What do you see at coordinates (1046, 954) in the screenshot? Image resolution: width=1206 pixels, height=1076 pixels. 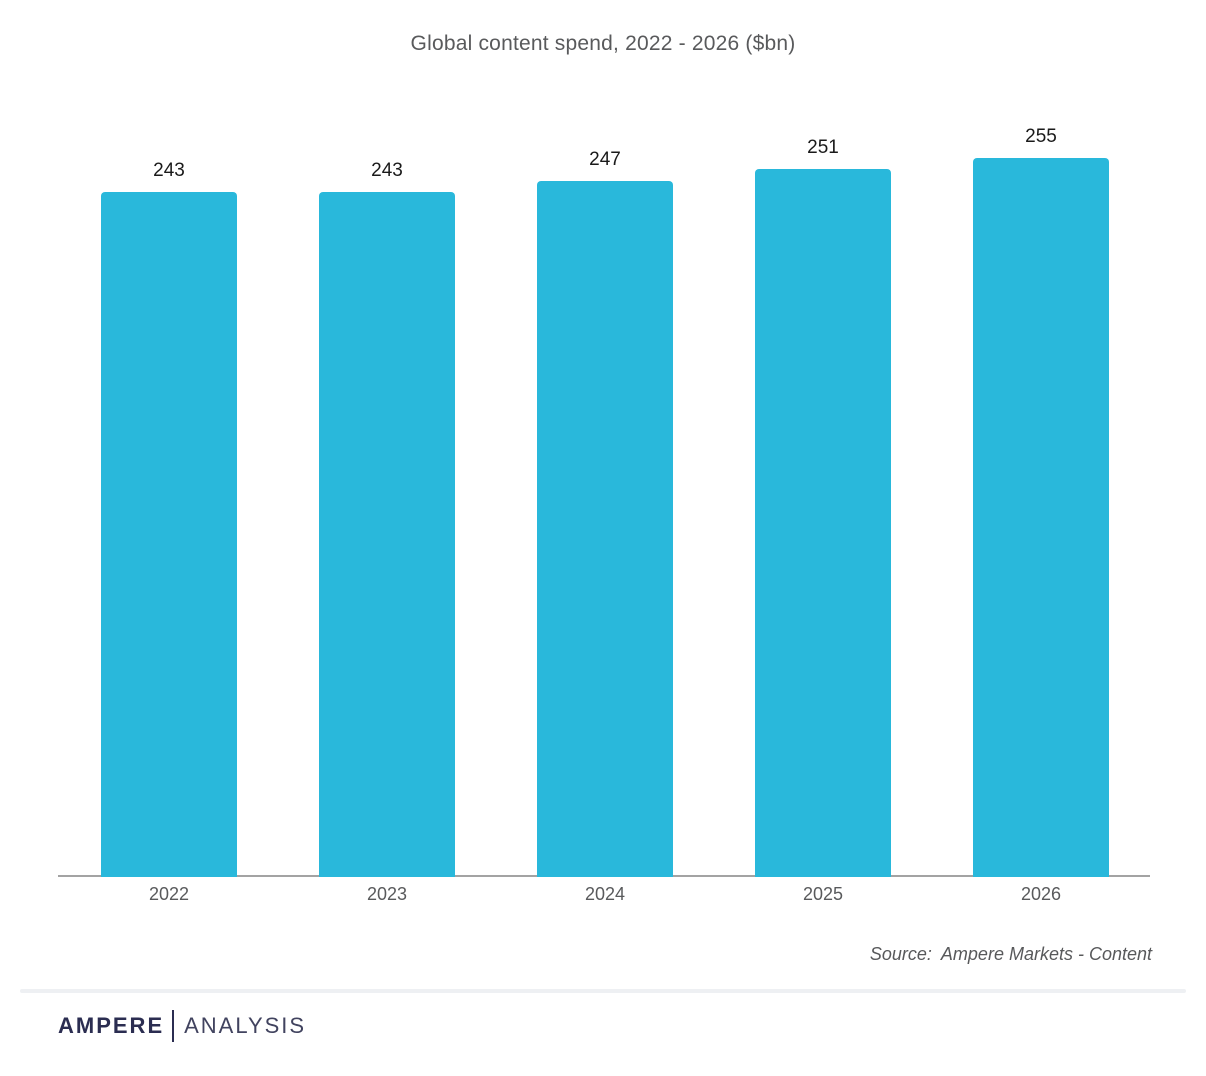 I see `source-text: Ampere Markets - Content` at bounding box center [1046, 954].